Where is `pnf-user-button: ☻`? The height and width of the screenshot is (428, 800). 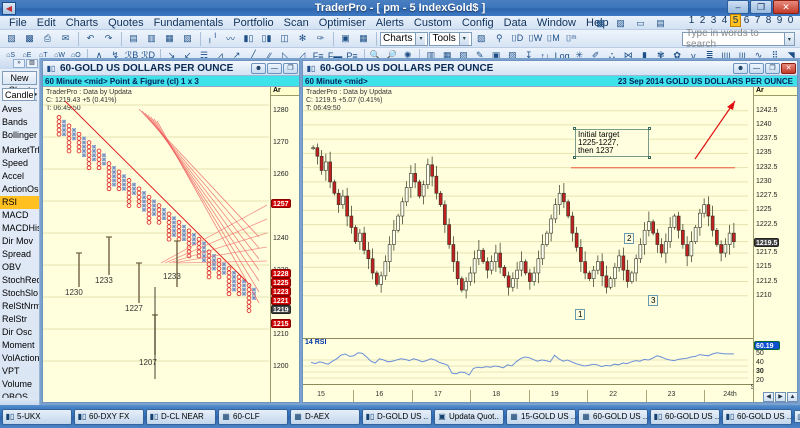 pnf-user-button: ☻ is located at coordinates (258, 68).